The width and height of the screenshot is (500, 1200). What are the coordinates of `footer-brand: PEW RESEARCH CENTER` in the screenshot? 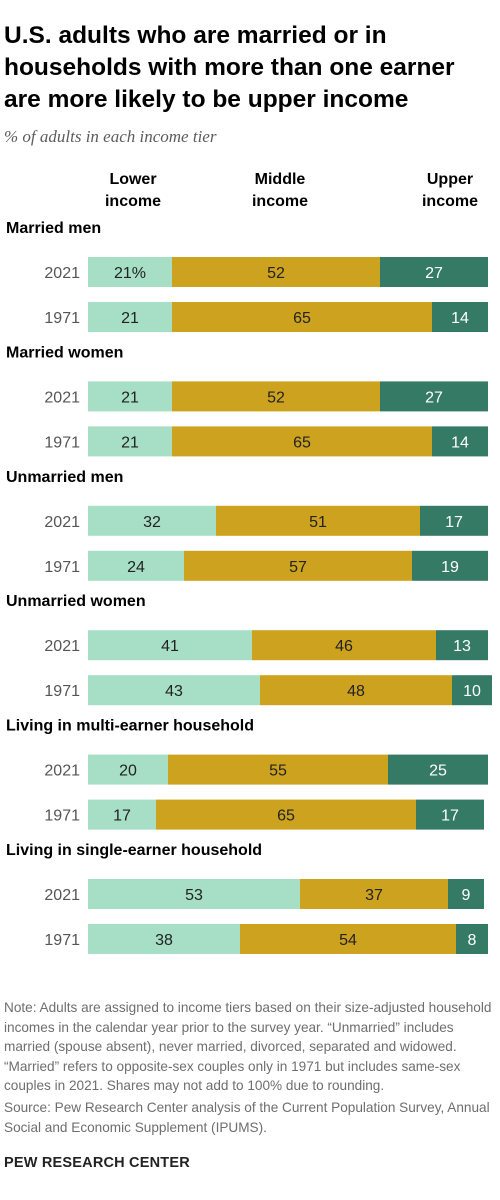 It's located at (97, 1163).